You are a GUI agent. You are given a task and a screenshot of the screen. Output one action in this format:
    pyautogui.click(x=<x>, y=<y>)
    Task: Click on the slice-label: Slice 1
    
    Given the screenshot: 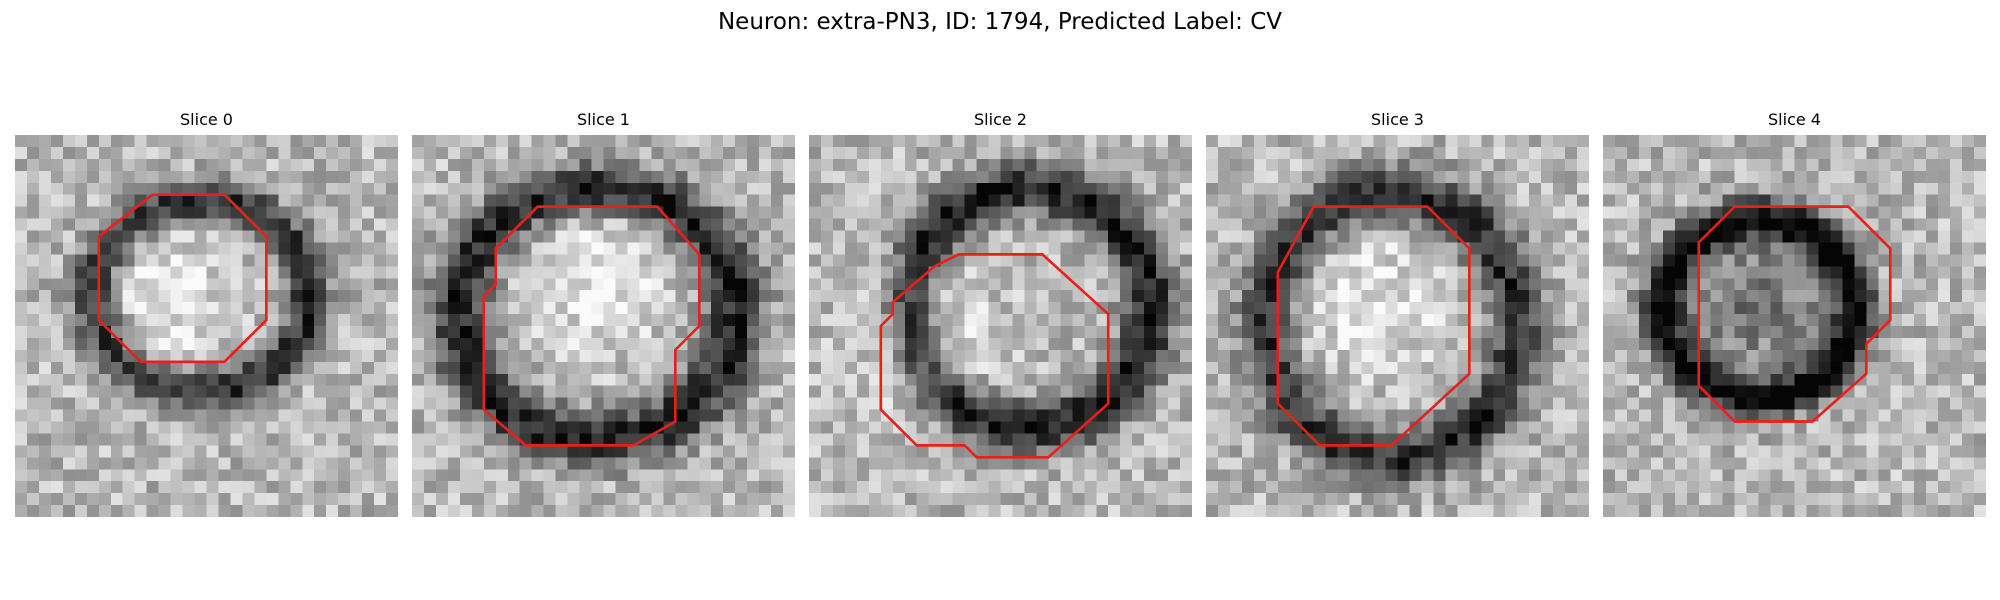 What is the action you would take?
    pyautogui.click(x=603, y=119)
    